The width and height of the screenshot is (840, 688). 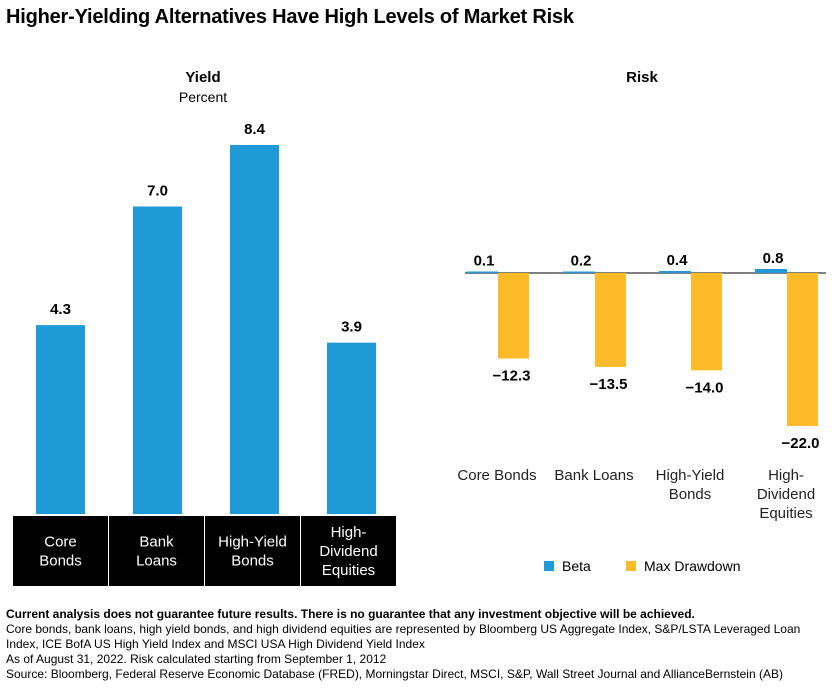 I want to click on risk-beta-bar-high-yield-bonds, so click(x=675, y=272).